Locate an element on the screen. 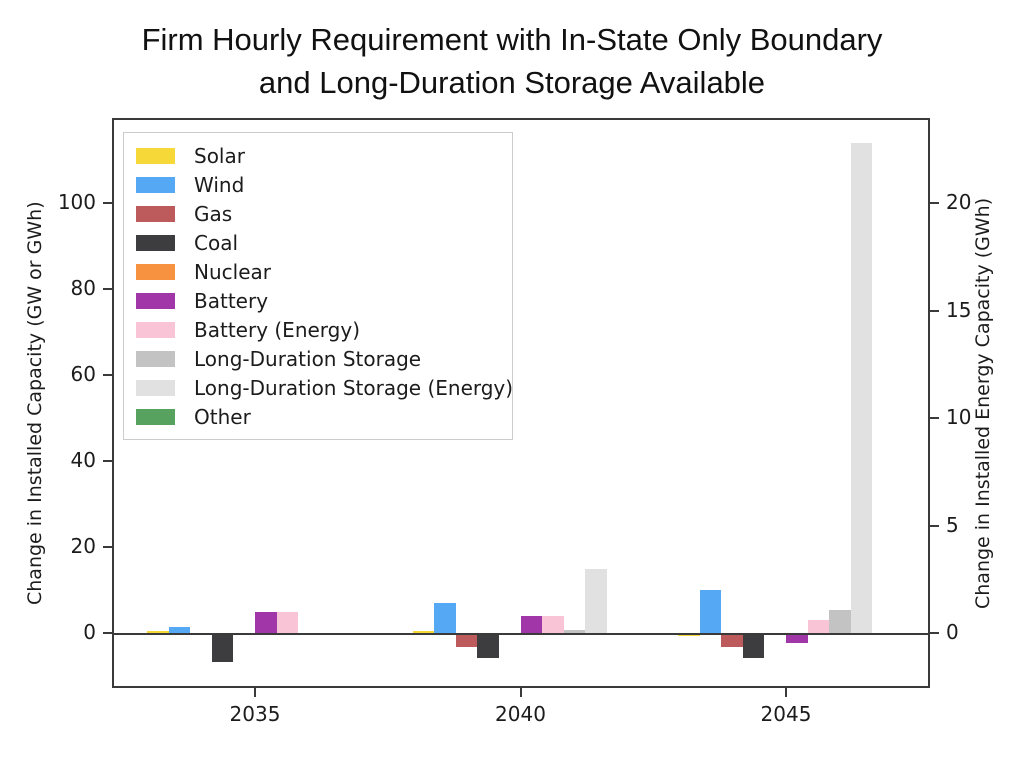 Image resolution: width=1024 pixels, height=758 pixels. legend-label: Battery (Energy) is located at coordinates (277, 329).